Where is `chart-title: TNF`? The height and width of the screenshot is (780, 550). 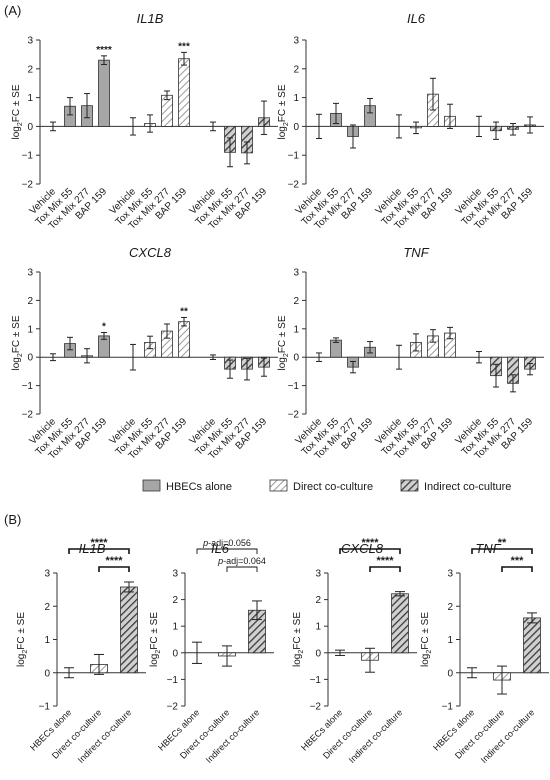 chart-title: TNF is located at coordinates (416, 252).